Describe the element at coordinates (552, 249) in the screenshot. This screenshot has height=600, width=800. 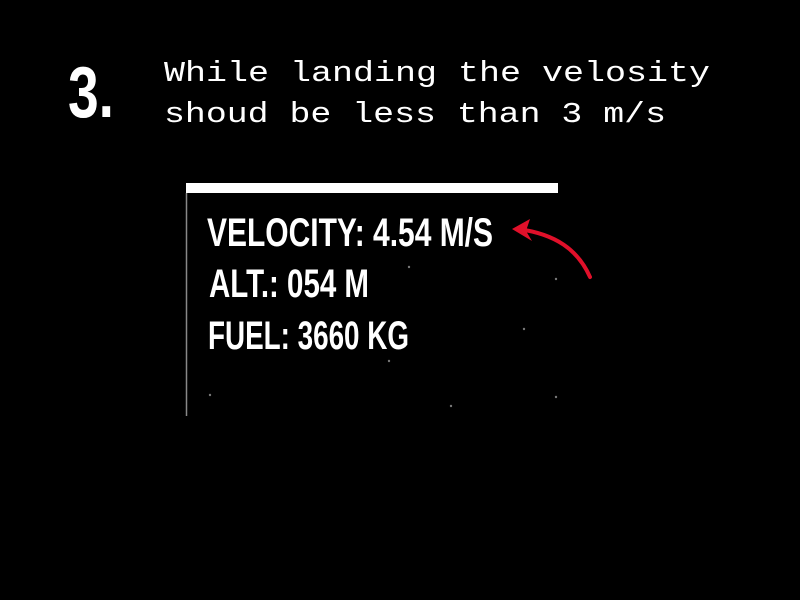
I see `pointer-arrow` at that location.